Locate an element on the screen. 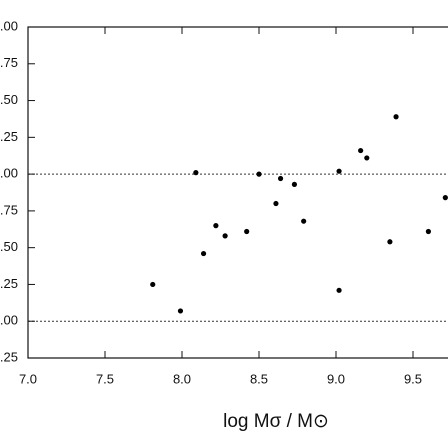  x-tick-label: 8.5 is located at coordinates (259, 378).